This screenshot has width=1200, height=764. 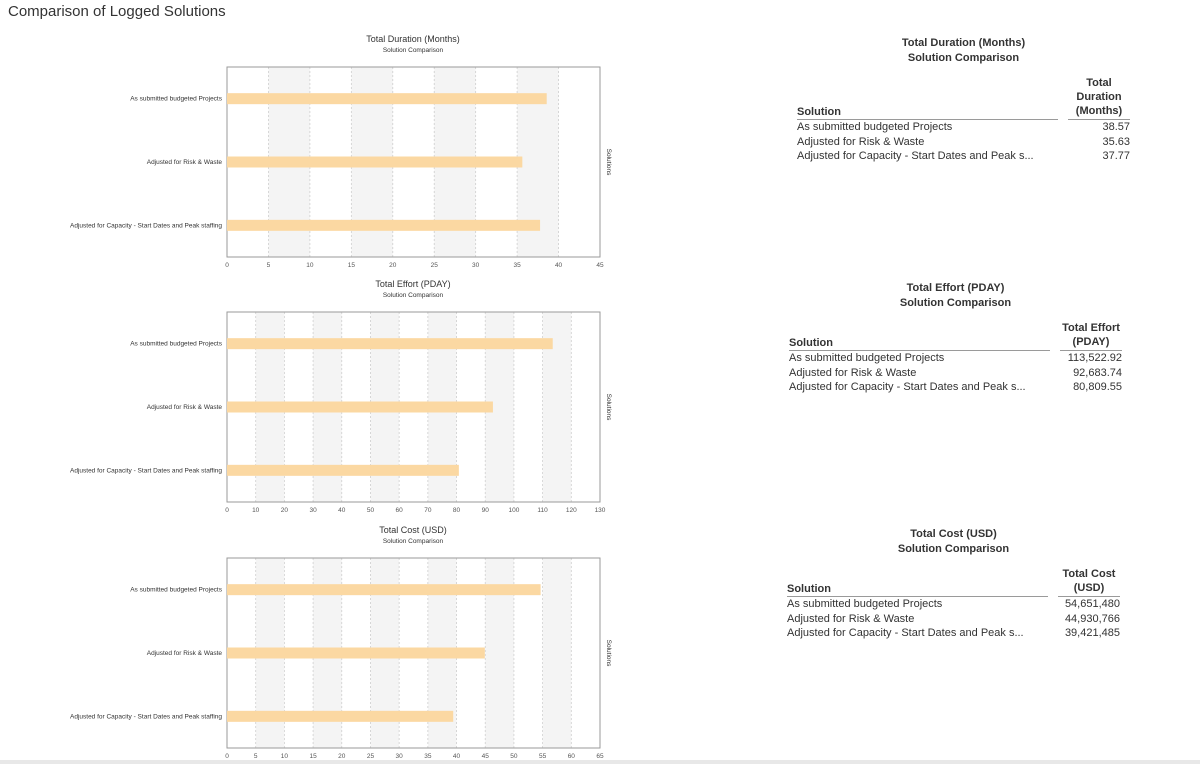 What do you see at coordinates (953, 619) in the screenshot?
I see `table-row: Adjusted for Risk & Waste 44,930,766` at bounding box center [953, 619].